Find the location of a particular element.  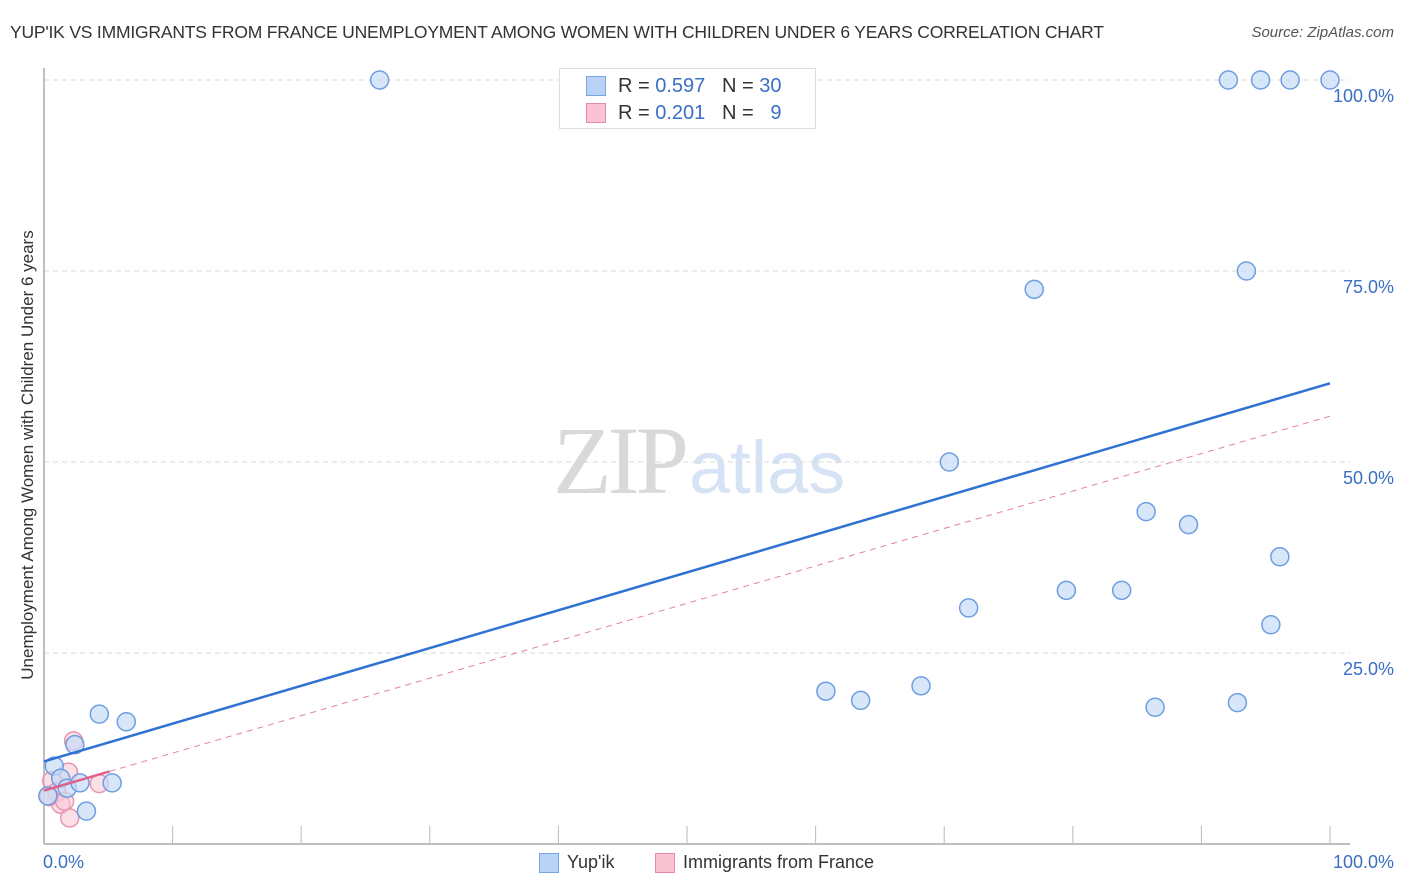

series-legend: Yup'ik Immigrants from France is located at coordinates (703, 865).